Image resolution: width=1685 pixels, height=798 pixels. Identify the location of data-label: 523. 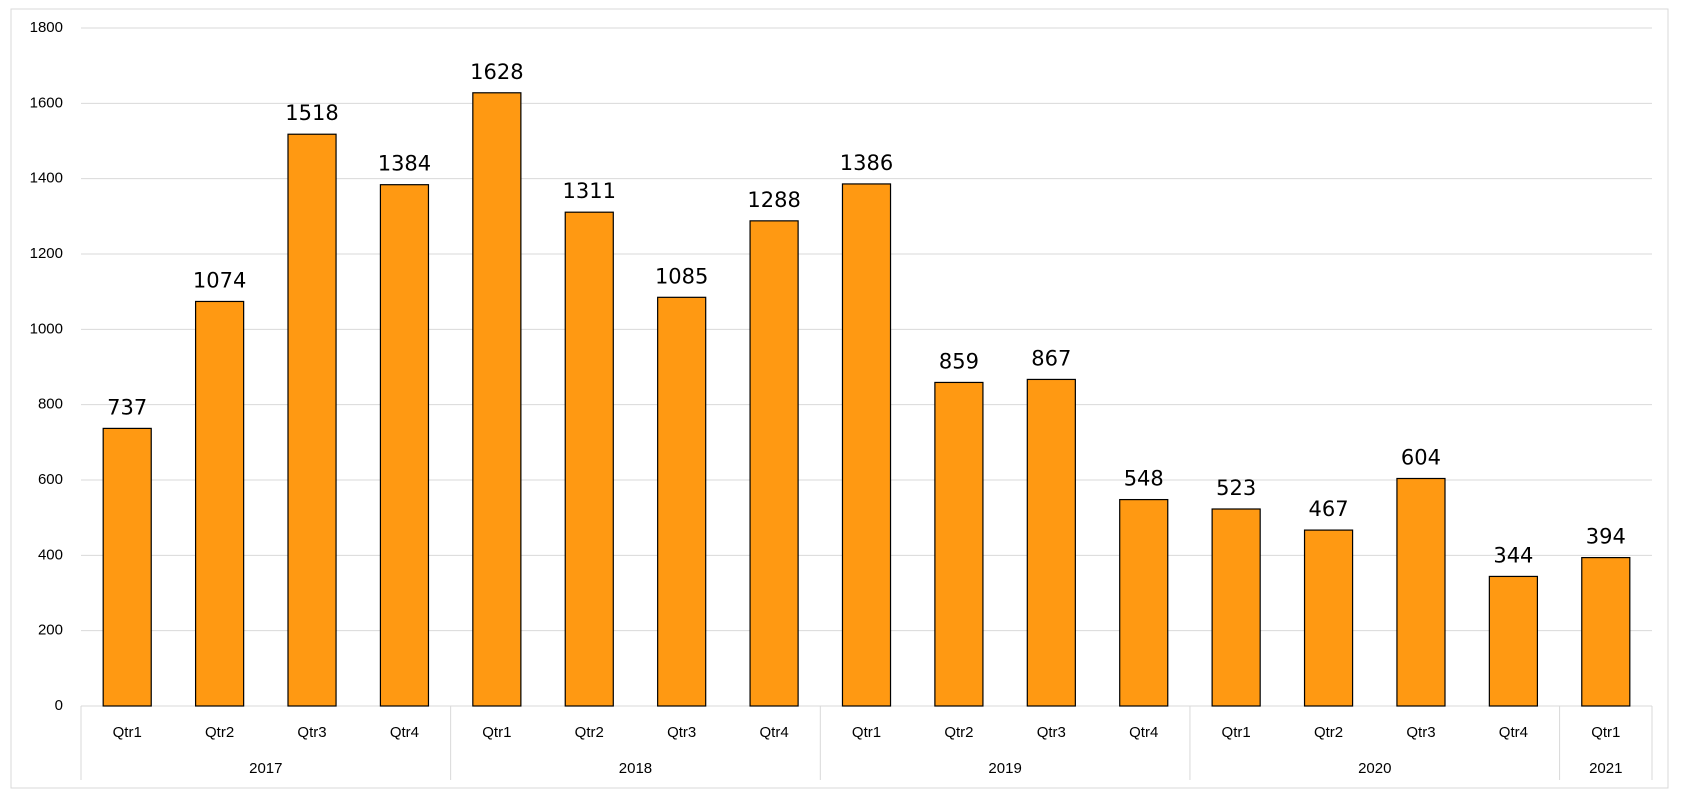
(1236, 488).